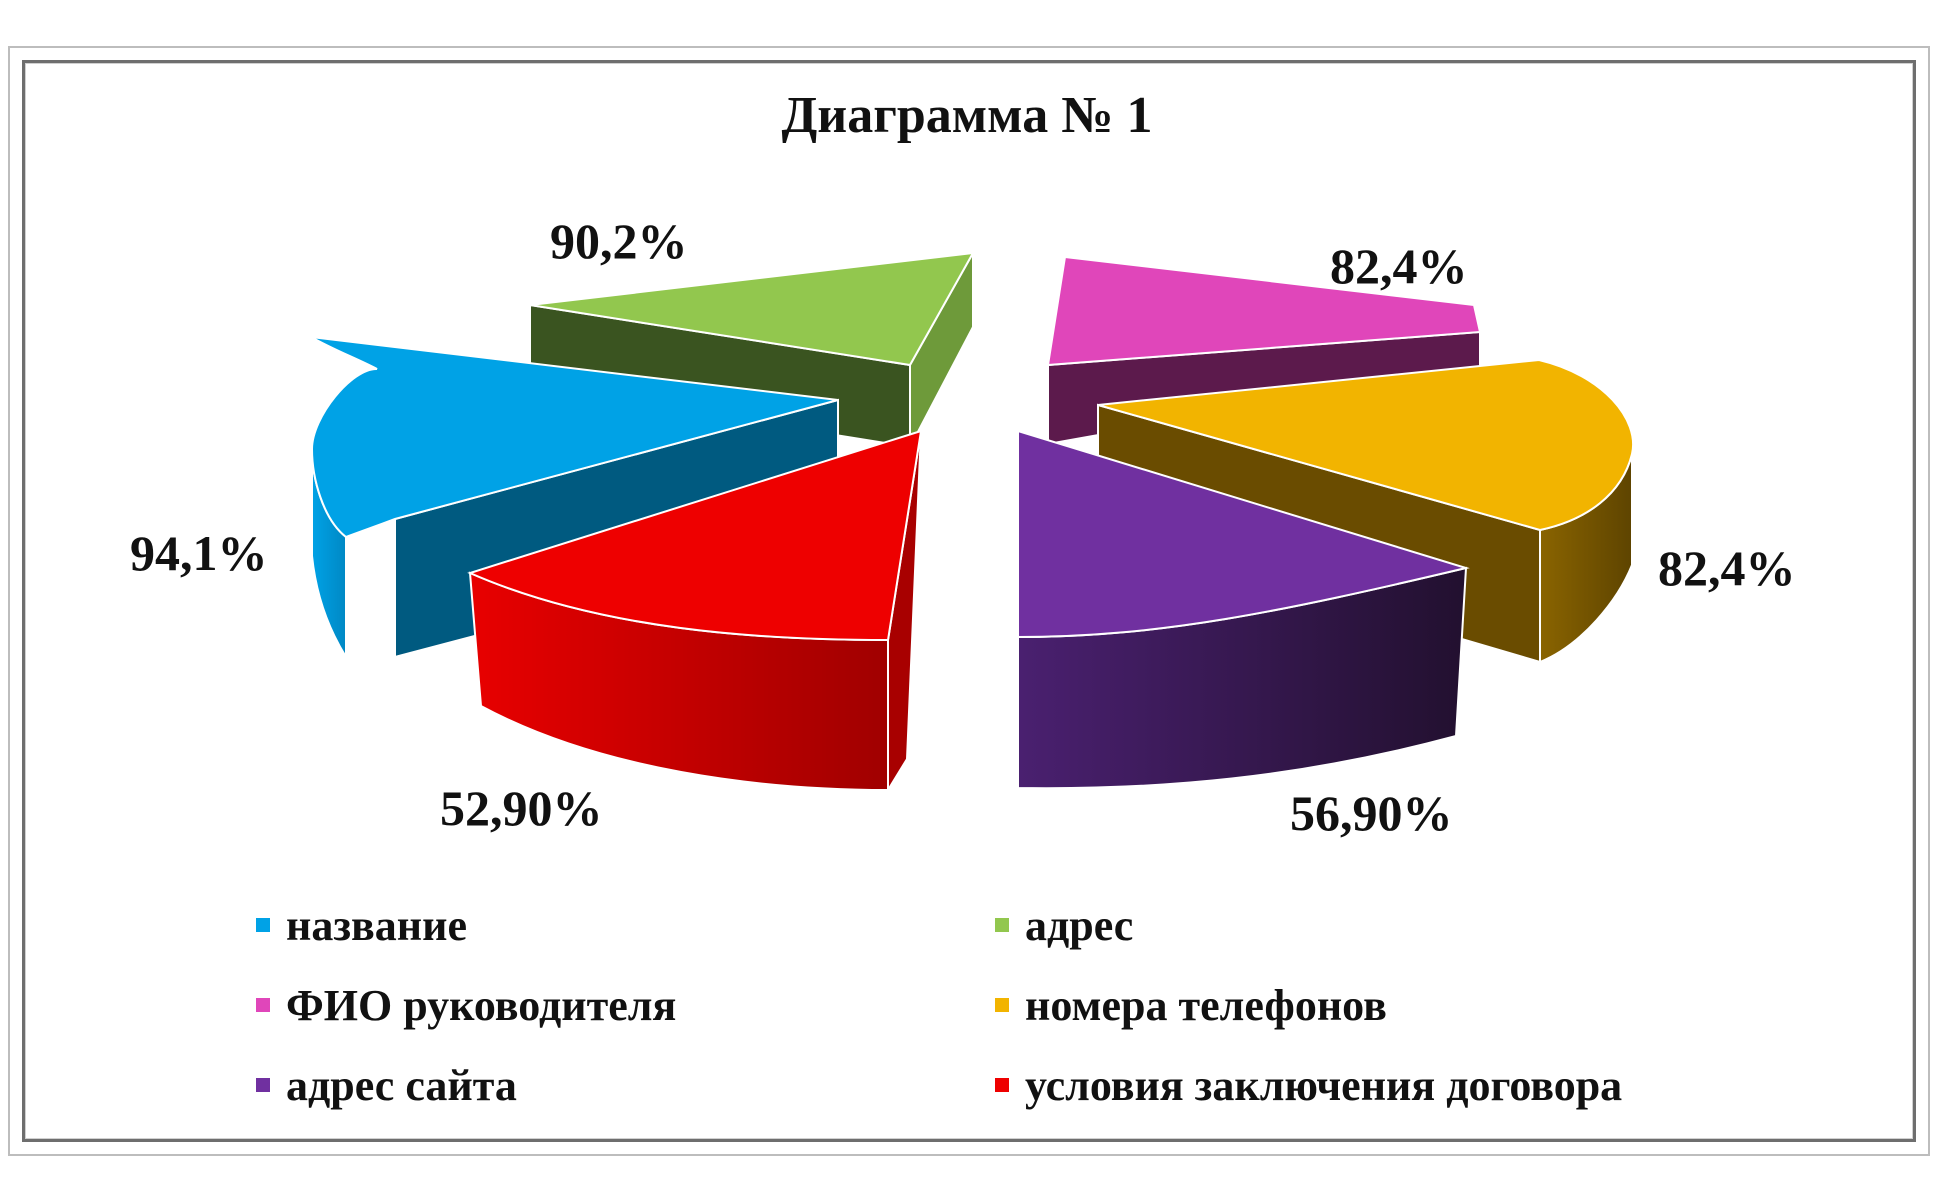  Describe the element at coordinates (199, 553) in the screenshot. I see `data-label-название: 94,1%` at that location.